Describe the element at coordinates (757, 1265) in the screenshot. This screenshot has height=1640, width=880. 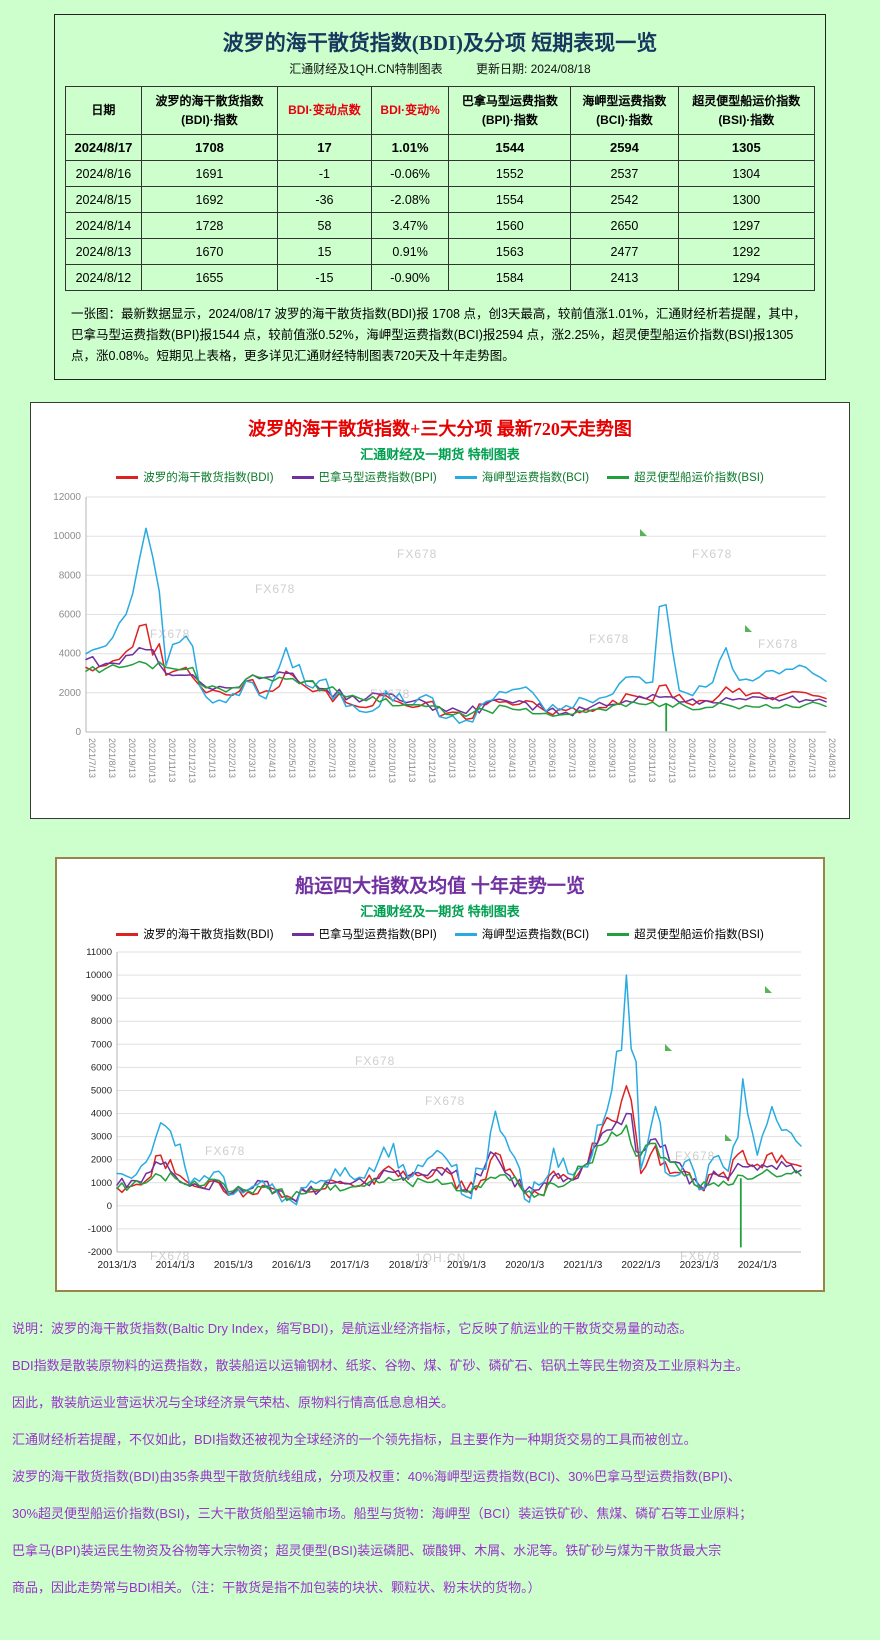
I see `svg-text: 2024/1/3` at that location.